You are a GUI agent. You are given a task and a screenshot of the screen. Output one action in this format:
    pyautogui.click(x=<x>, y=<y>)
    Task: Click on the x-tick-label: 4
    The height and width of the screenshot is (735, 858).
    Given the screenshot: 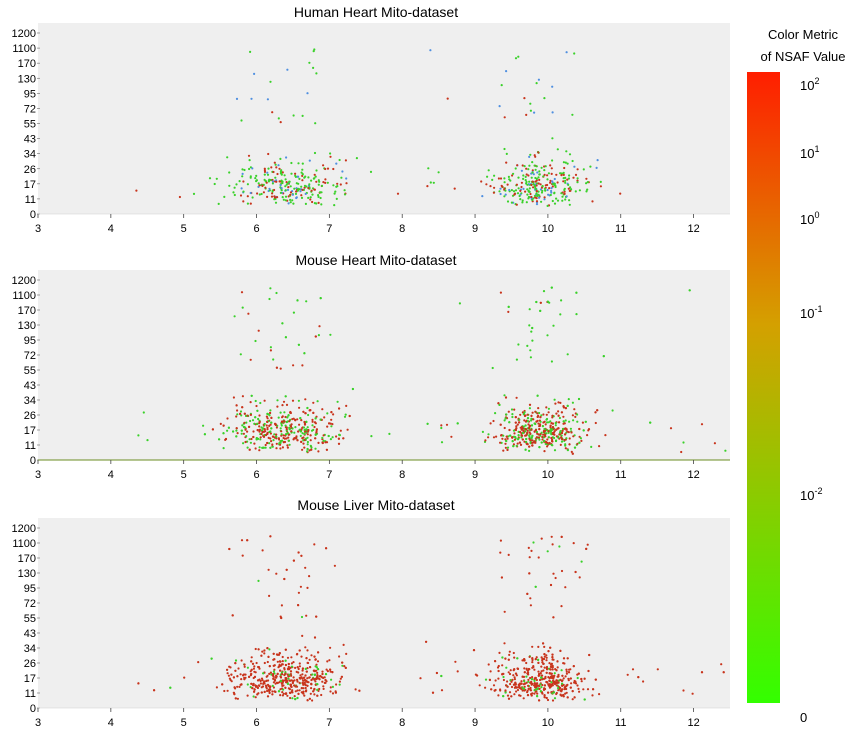 What is the action you would take?
    pyautogui.click(x=111, y=475)
    